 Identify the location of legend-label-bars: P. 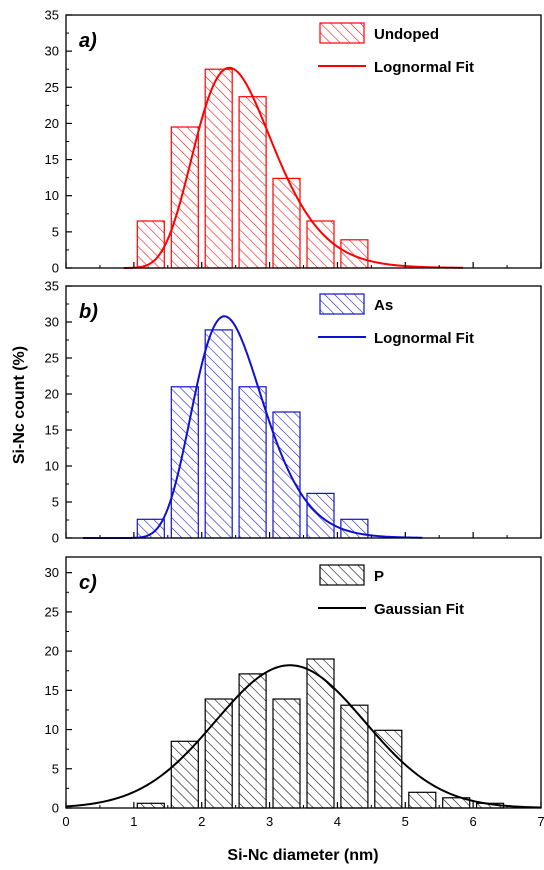
(379, 576).